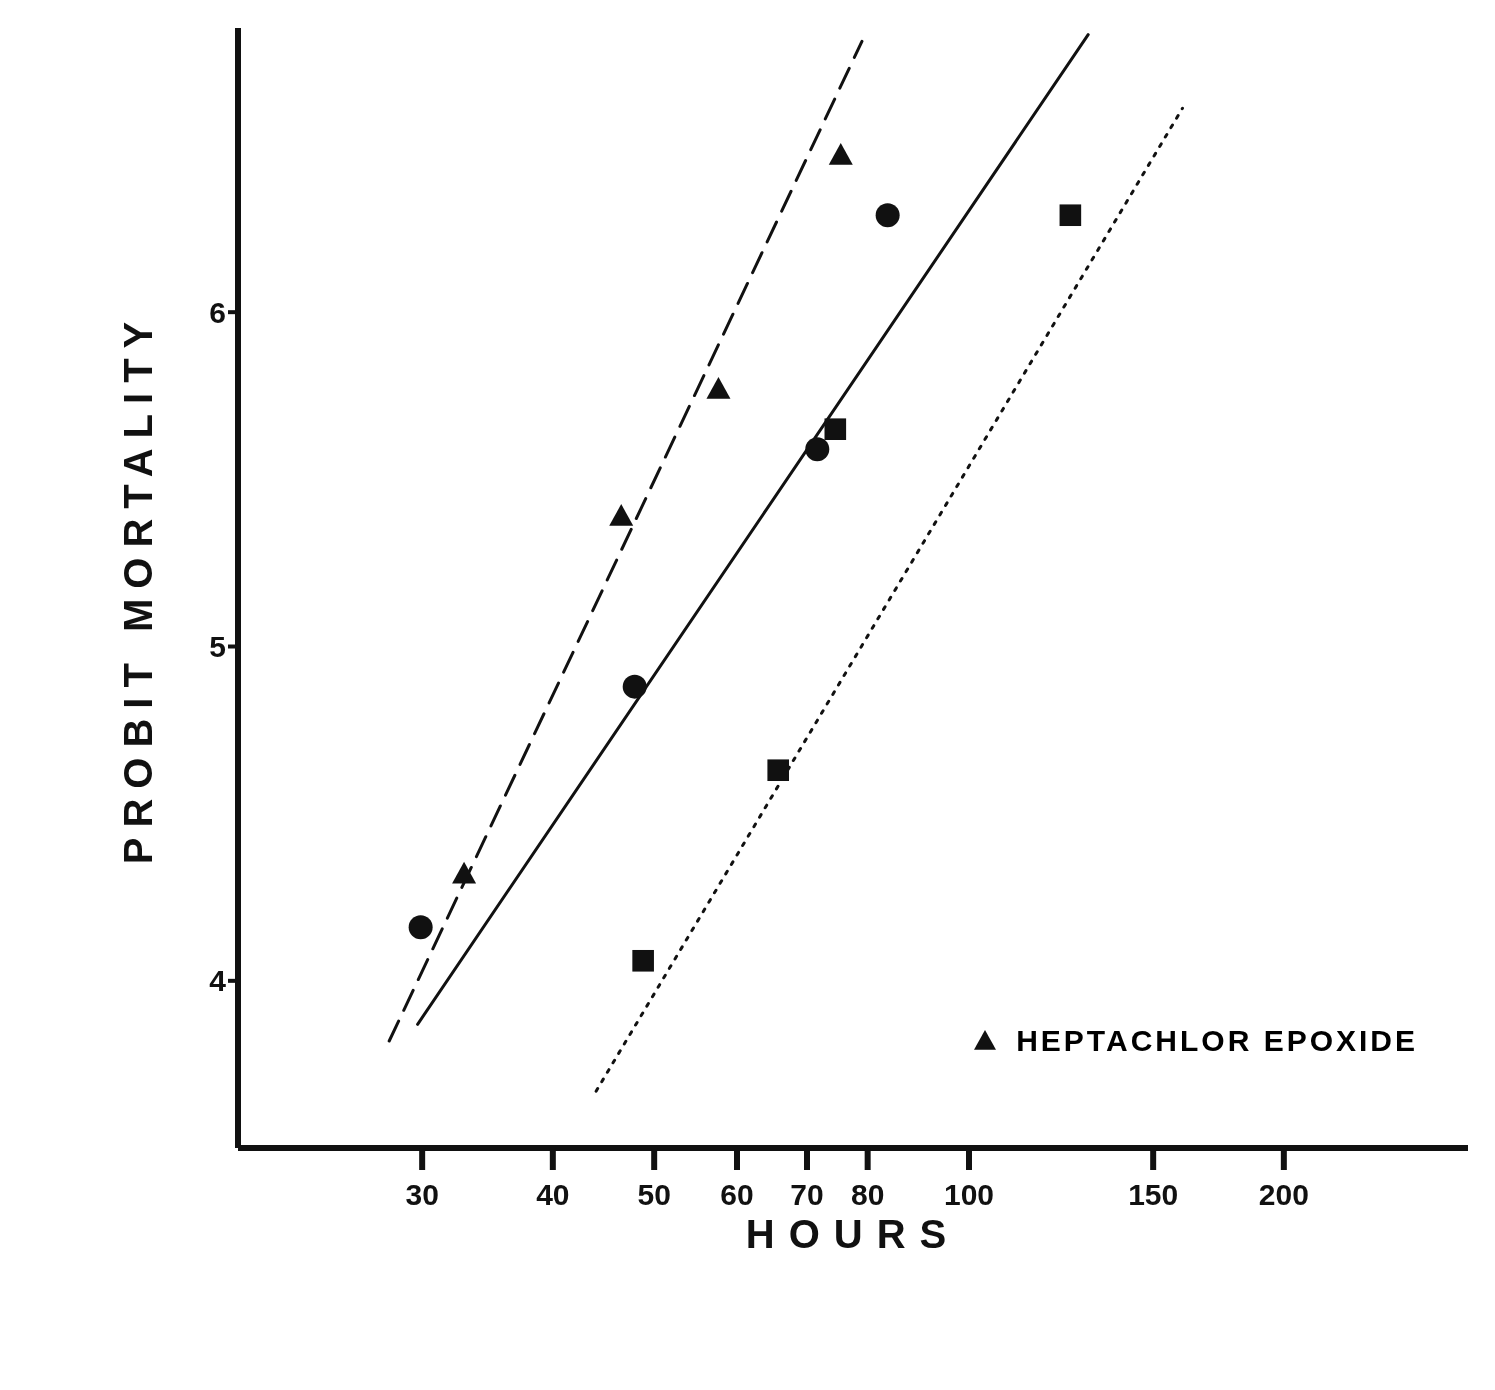  Describe the element at coordinates (1283, 1195) in the screenshot. I see `x-tick-label: 200` at that location.